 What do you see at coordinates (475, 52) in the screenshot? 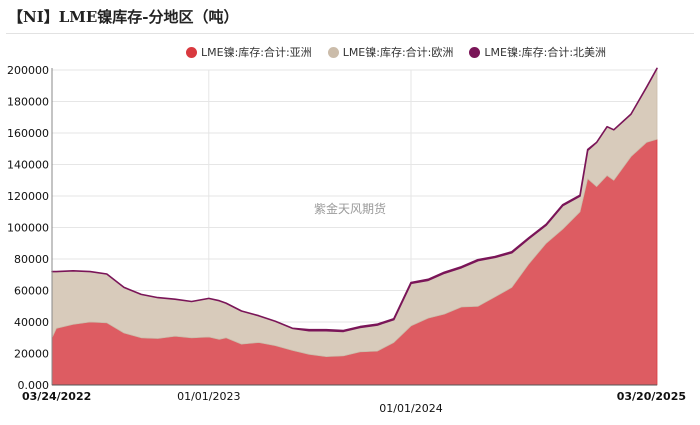
I see `legend-swatch-north-america` at bounding box center [475, 52].